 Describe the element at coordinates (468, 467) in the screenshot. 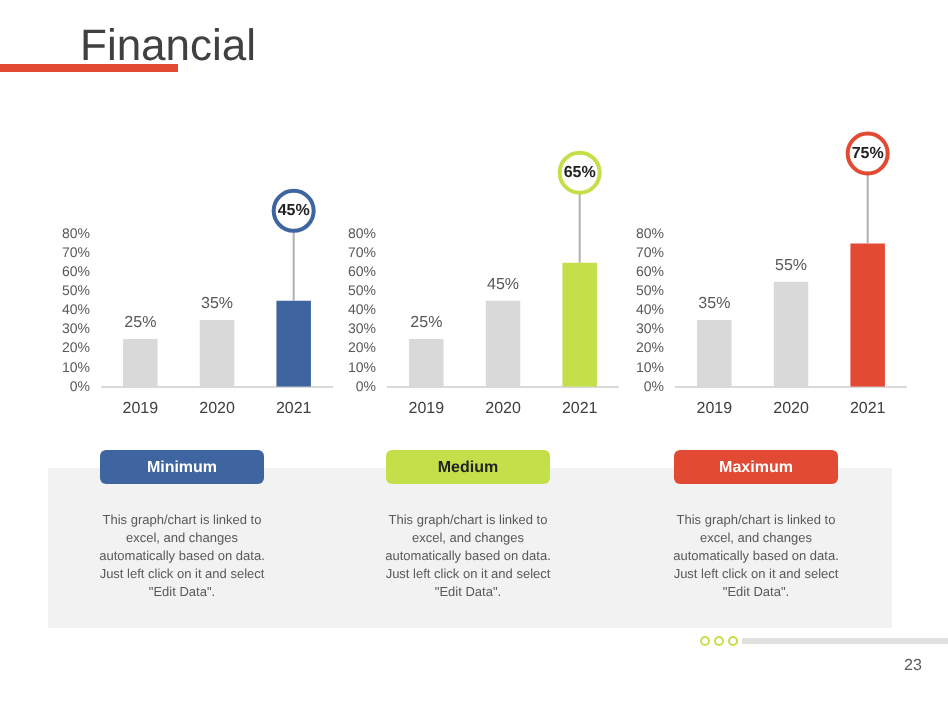

I see `text: Medium` at that location.